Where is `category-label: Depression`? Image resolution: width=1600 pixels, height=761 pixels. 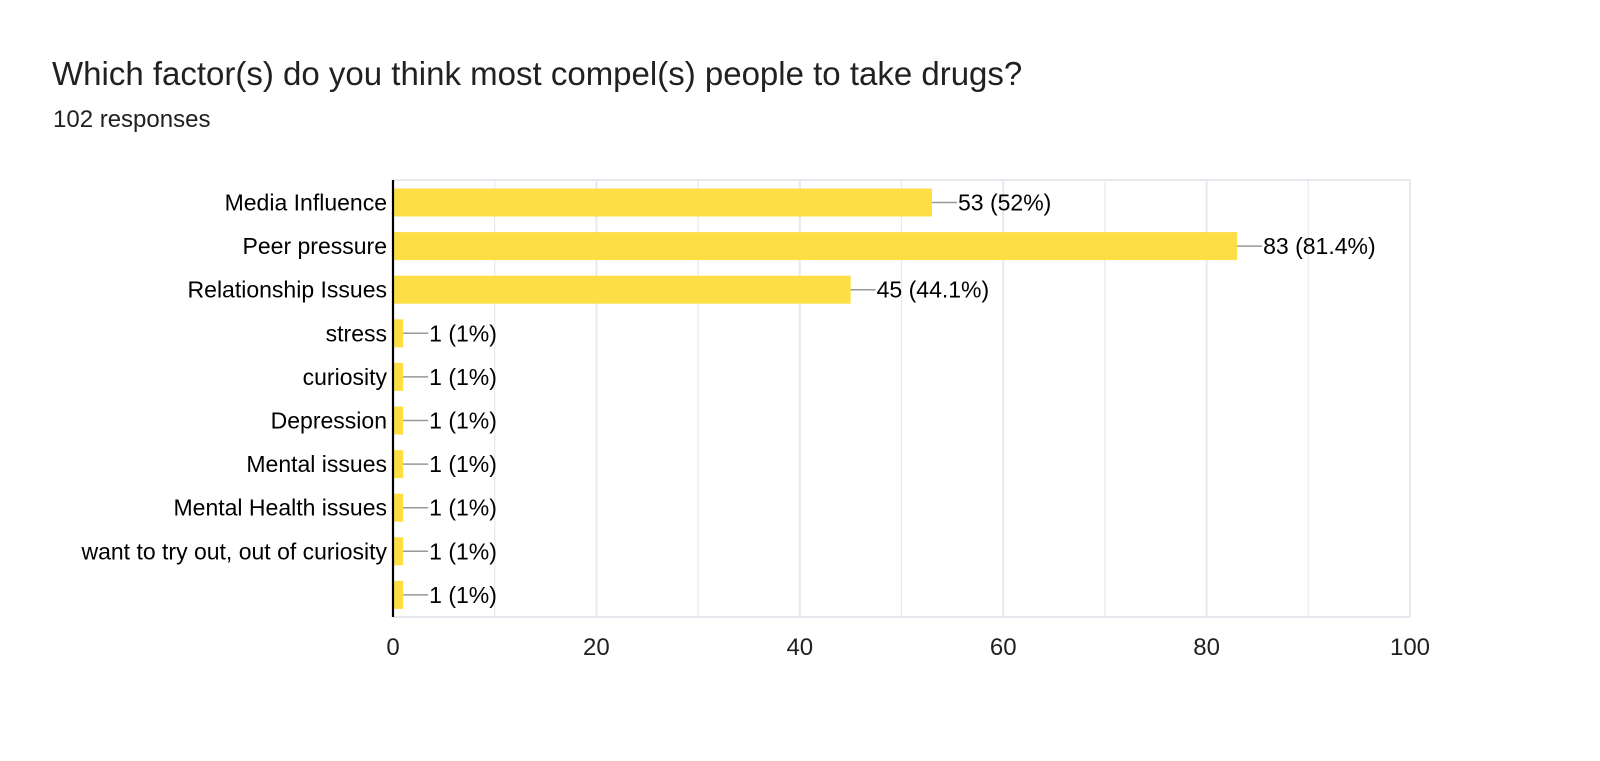
category-label: Depression is located at coordinates (329, 421).